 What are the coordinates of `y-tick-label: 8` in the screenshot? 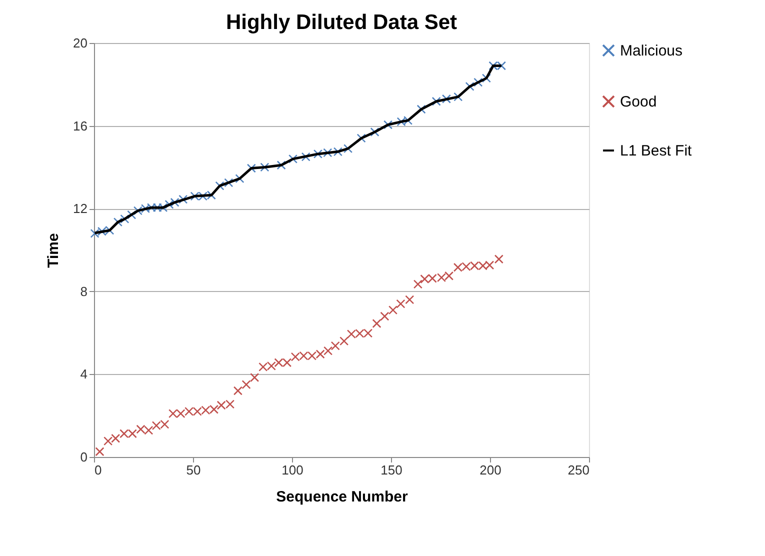 It's located at (84, 291).